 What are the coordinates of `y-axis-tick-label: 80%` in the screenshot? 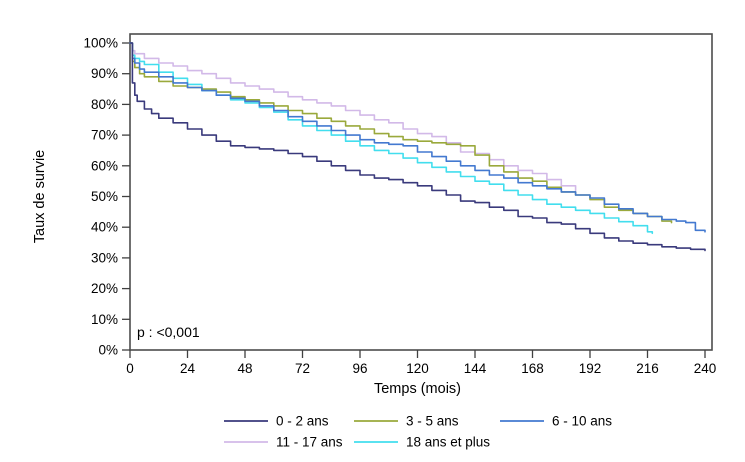 It's located at (104, 104).